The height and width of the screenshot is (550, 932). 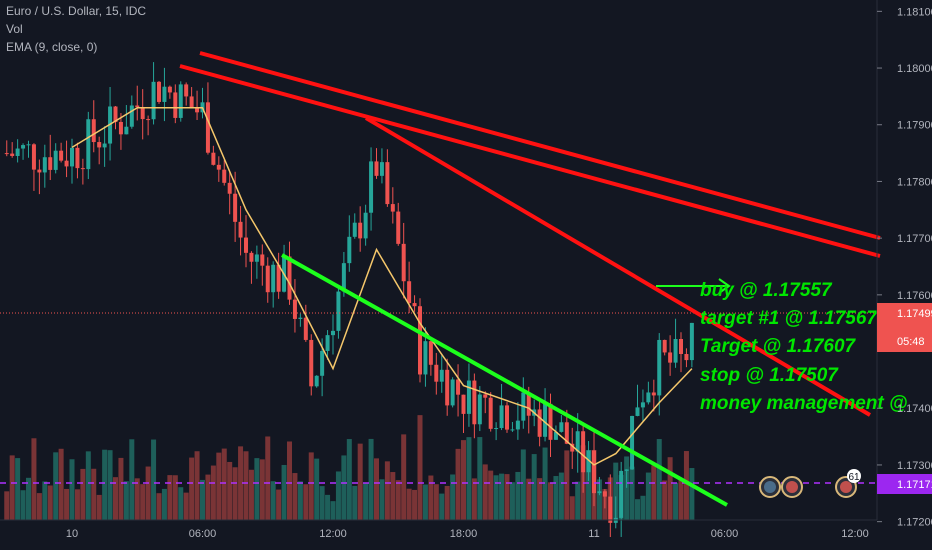 I want to click on event-count-label: 61, so click(x=854, y=477).